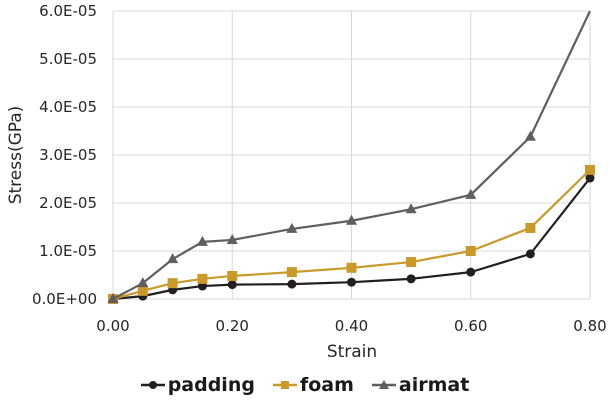  I want to click on x-tick-label: 0.20, so click(232, 326).